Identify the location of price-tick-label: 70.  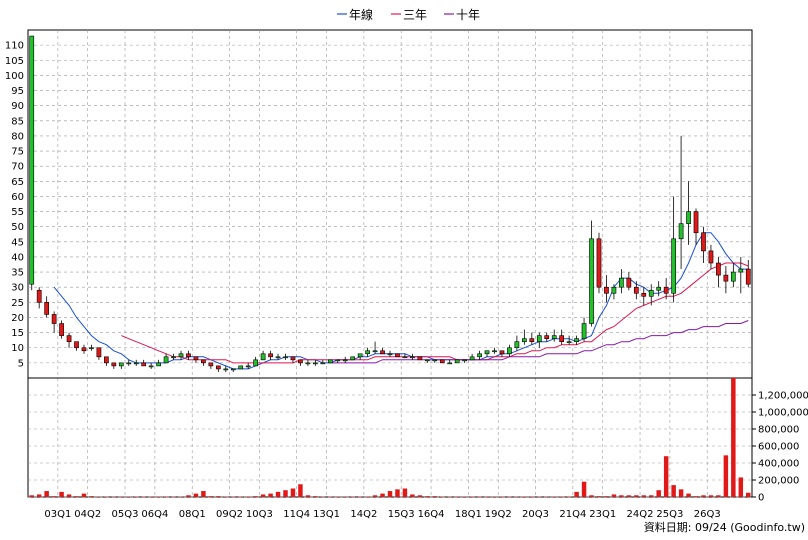
(17, 167).